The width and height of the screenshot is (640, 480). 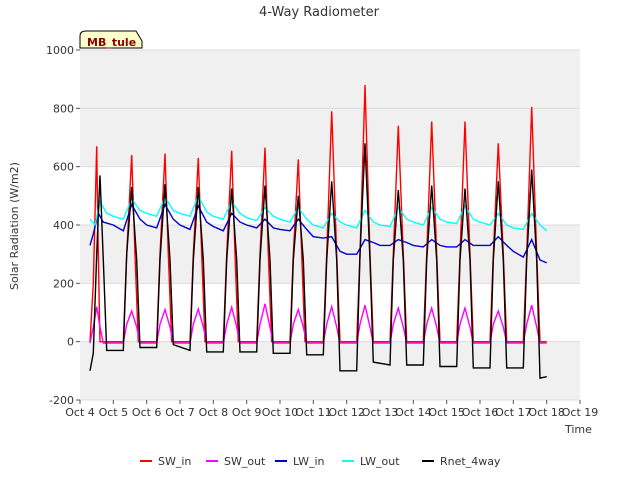 I want to click on x-tick-label: Oct 19, so click(x=580, y=412).